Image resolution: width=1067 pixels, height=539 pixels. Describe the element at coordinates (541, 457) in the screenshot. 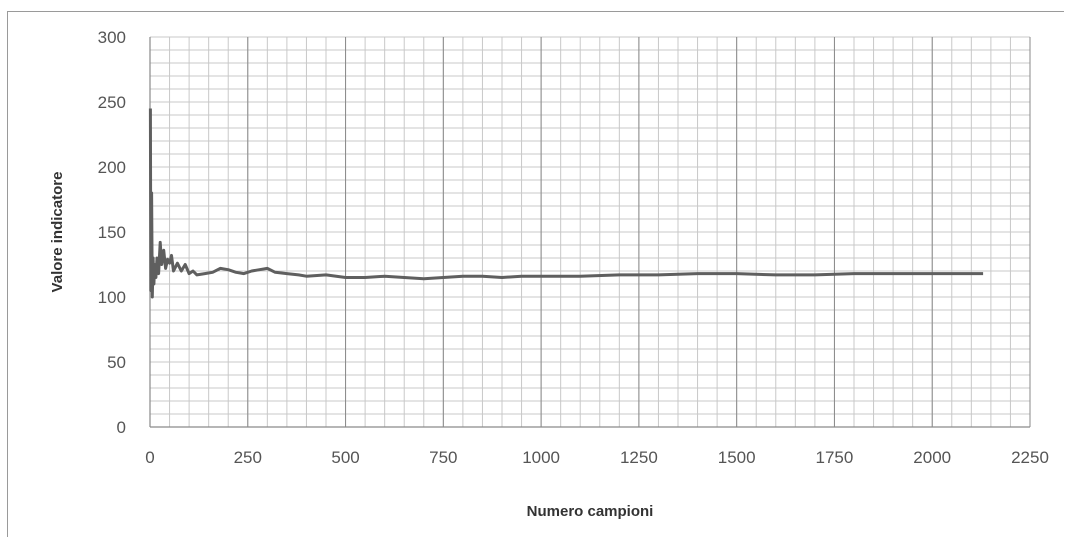

I see `x-tick-label: 1000` at that location.